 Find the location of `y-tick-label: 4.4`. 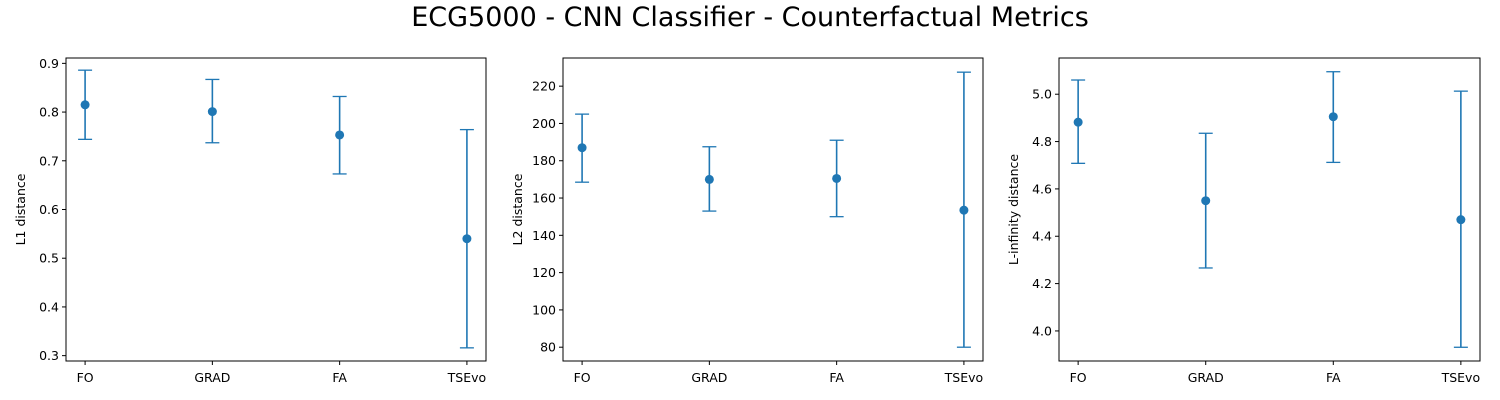

y-tick-label: 4.4 is located at coordinates (1042, 236).